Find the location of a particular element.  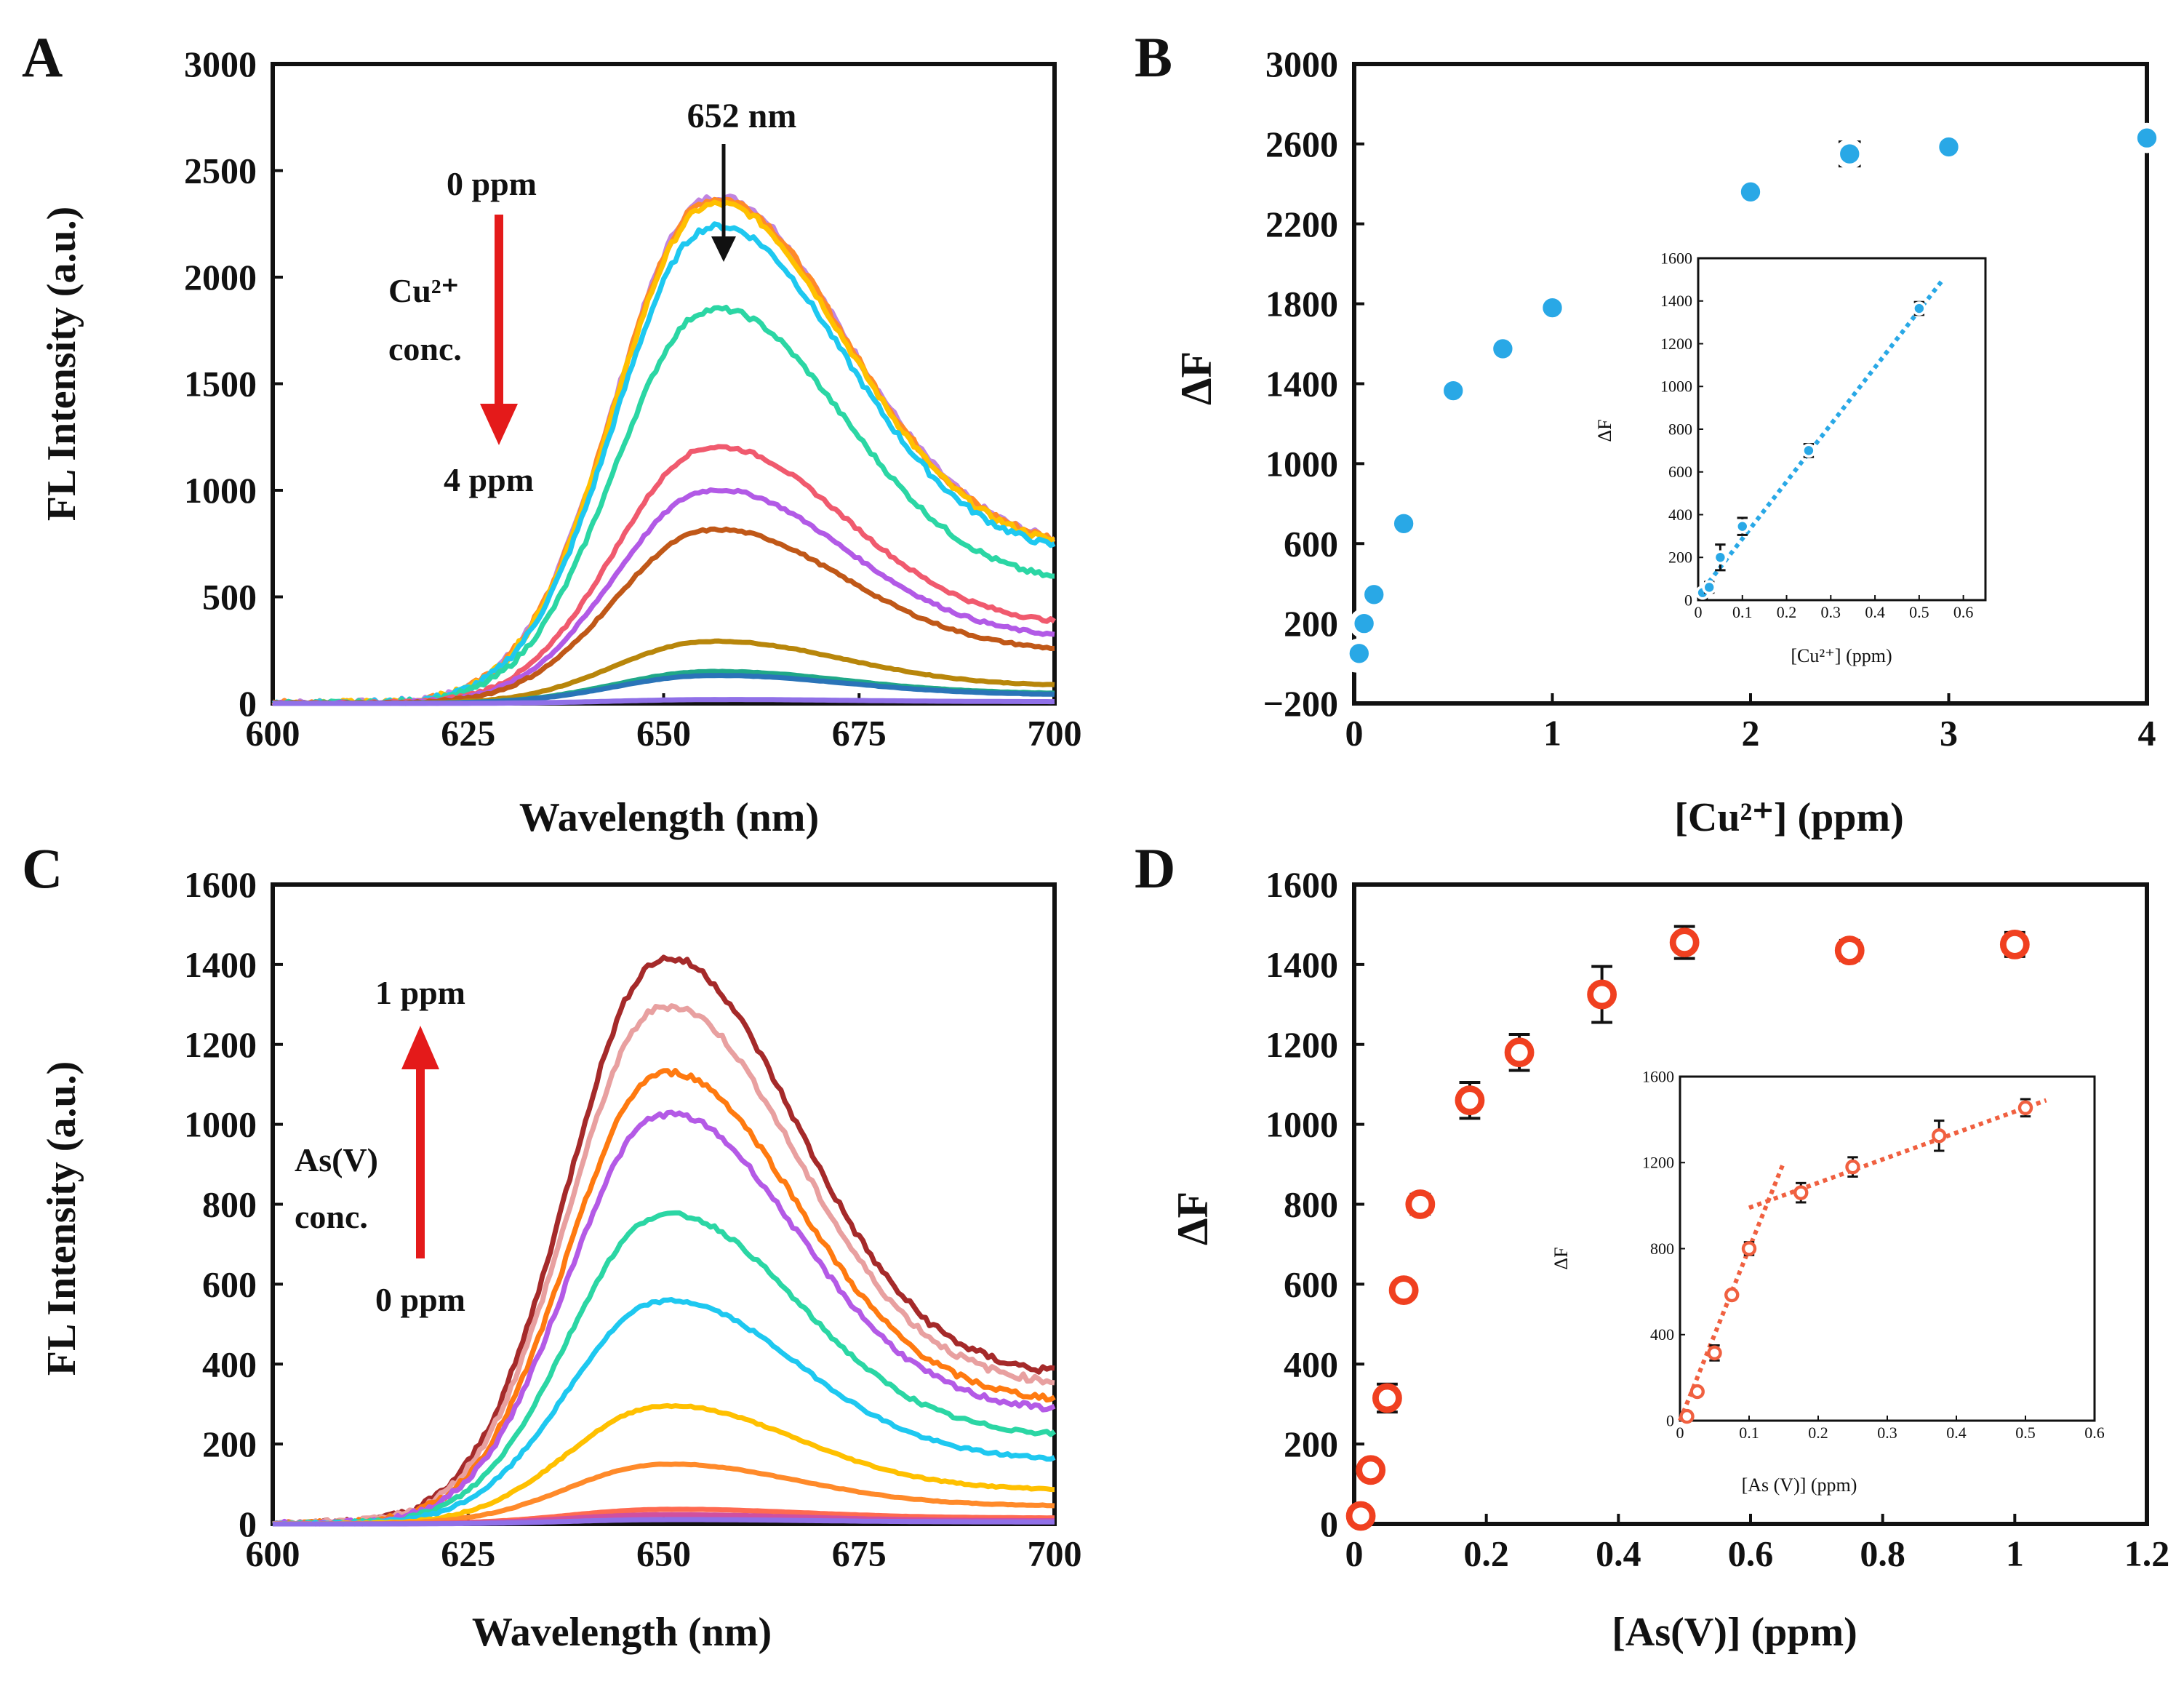

panel-d-xtick-label: 0.2 is located at coordinates (1486, 1553).